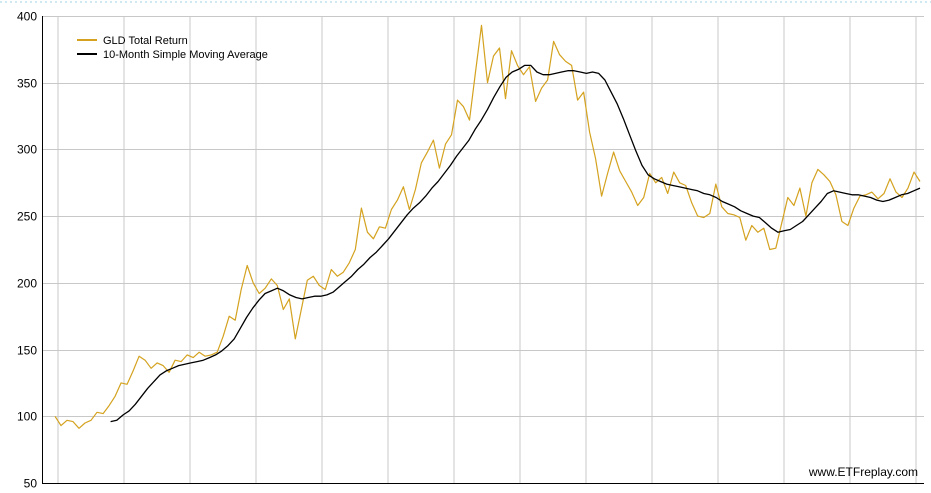 The width and height of the screenshot is (931, 493). Describe the element at coordinates (27, 17) in the screenshot. I see `y-tick-label: 400` at that location.